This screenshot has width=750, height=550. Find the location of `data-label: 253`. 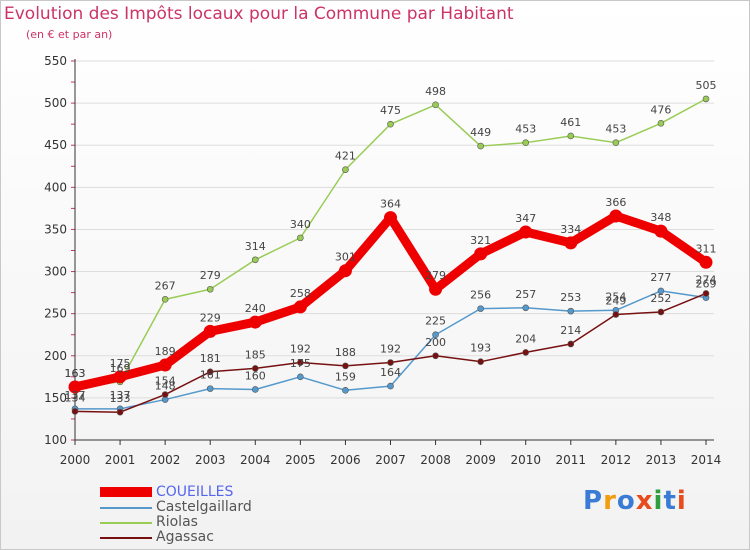

data-label: 253 is located at coordinates (570, 297).